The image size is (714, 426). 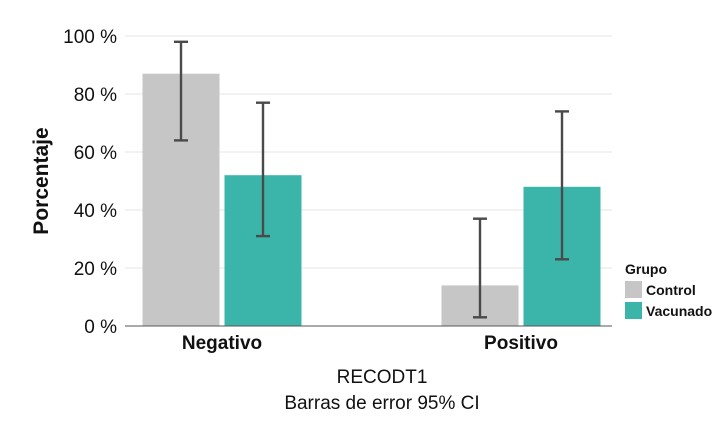 I want to click on legend-label-control: Control, so click(x=671, y=290).